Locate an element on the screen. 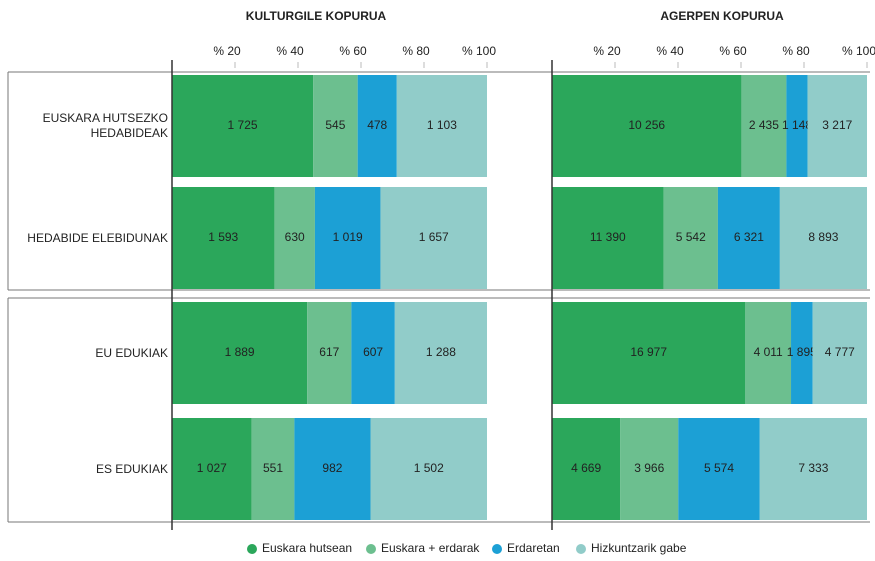  value-label: 3 966 is located at coordinates (649, 468).